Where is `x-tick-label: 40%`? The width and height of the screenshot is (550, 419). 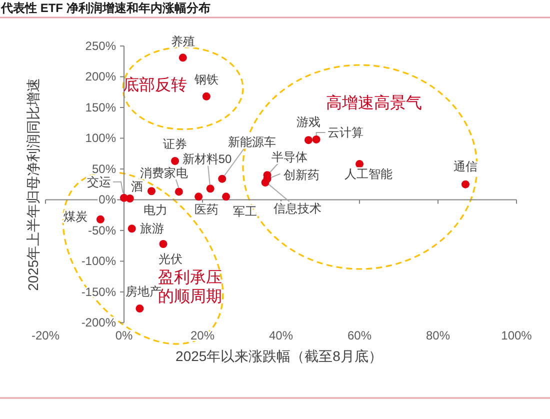
x-tick-label: 40% is located at coordinates (281, 335).